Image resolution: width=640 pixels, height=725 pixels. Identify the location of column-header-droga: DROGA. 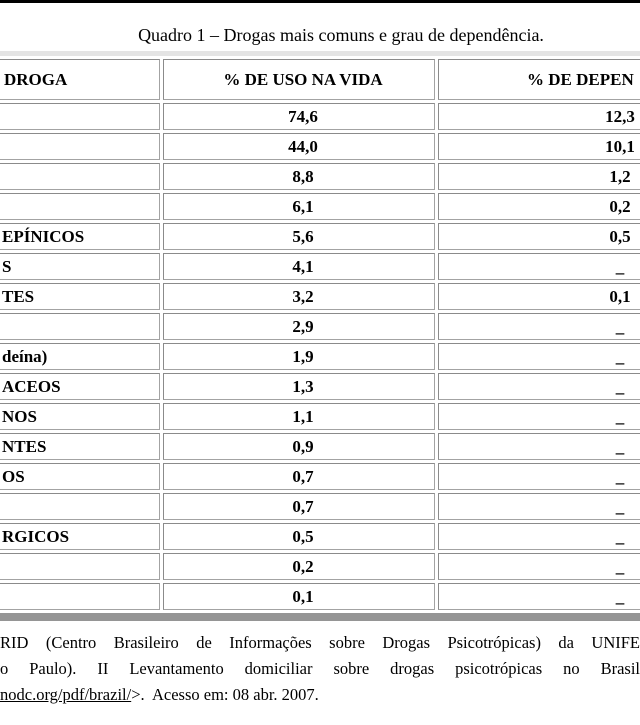
(80, 79).